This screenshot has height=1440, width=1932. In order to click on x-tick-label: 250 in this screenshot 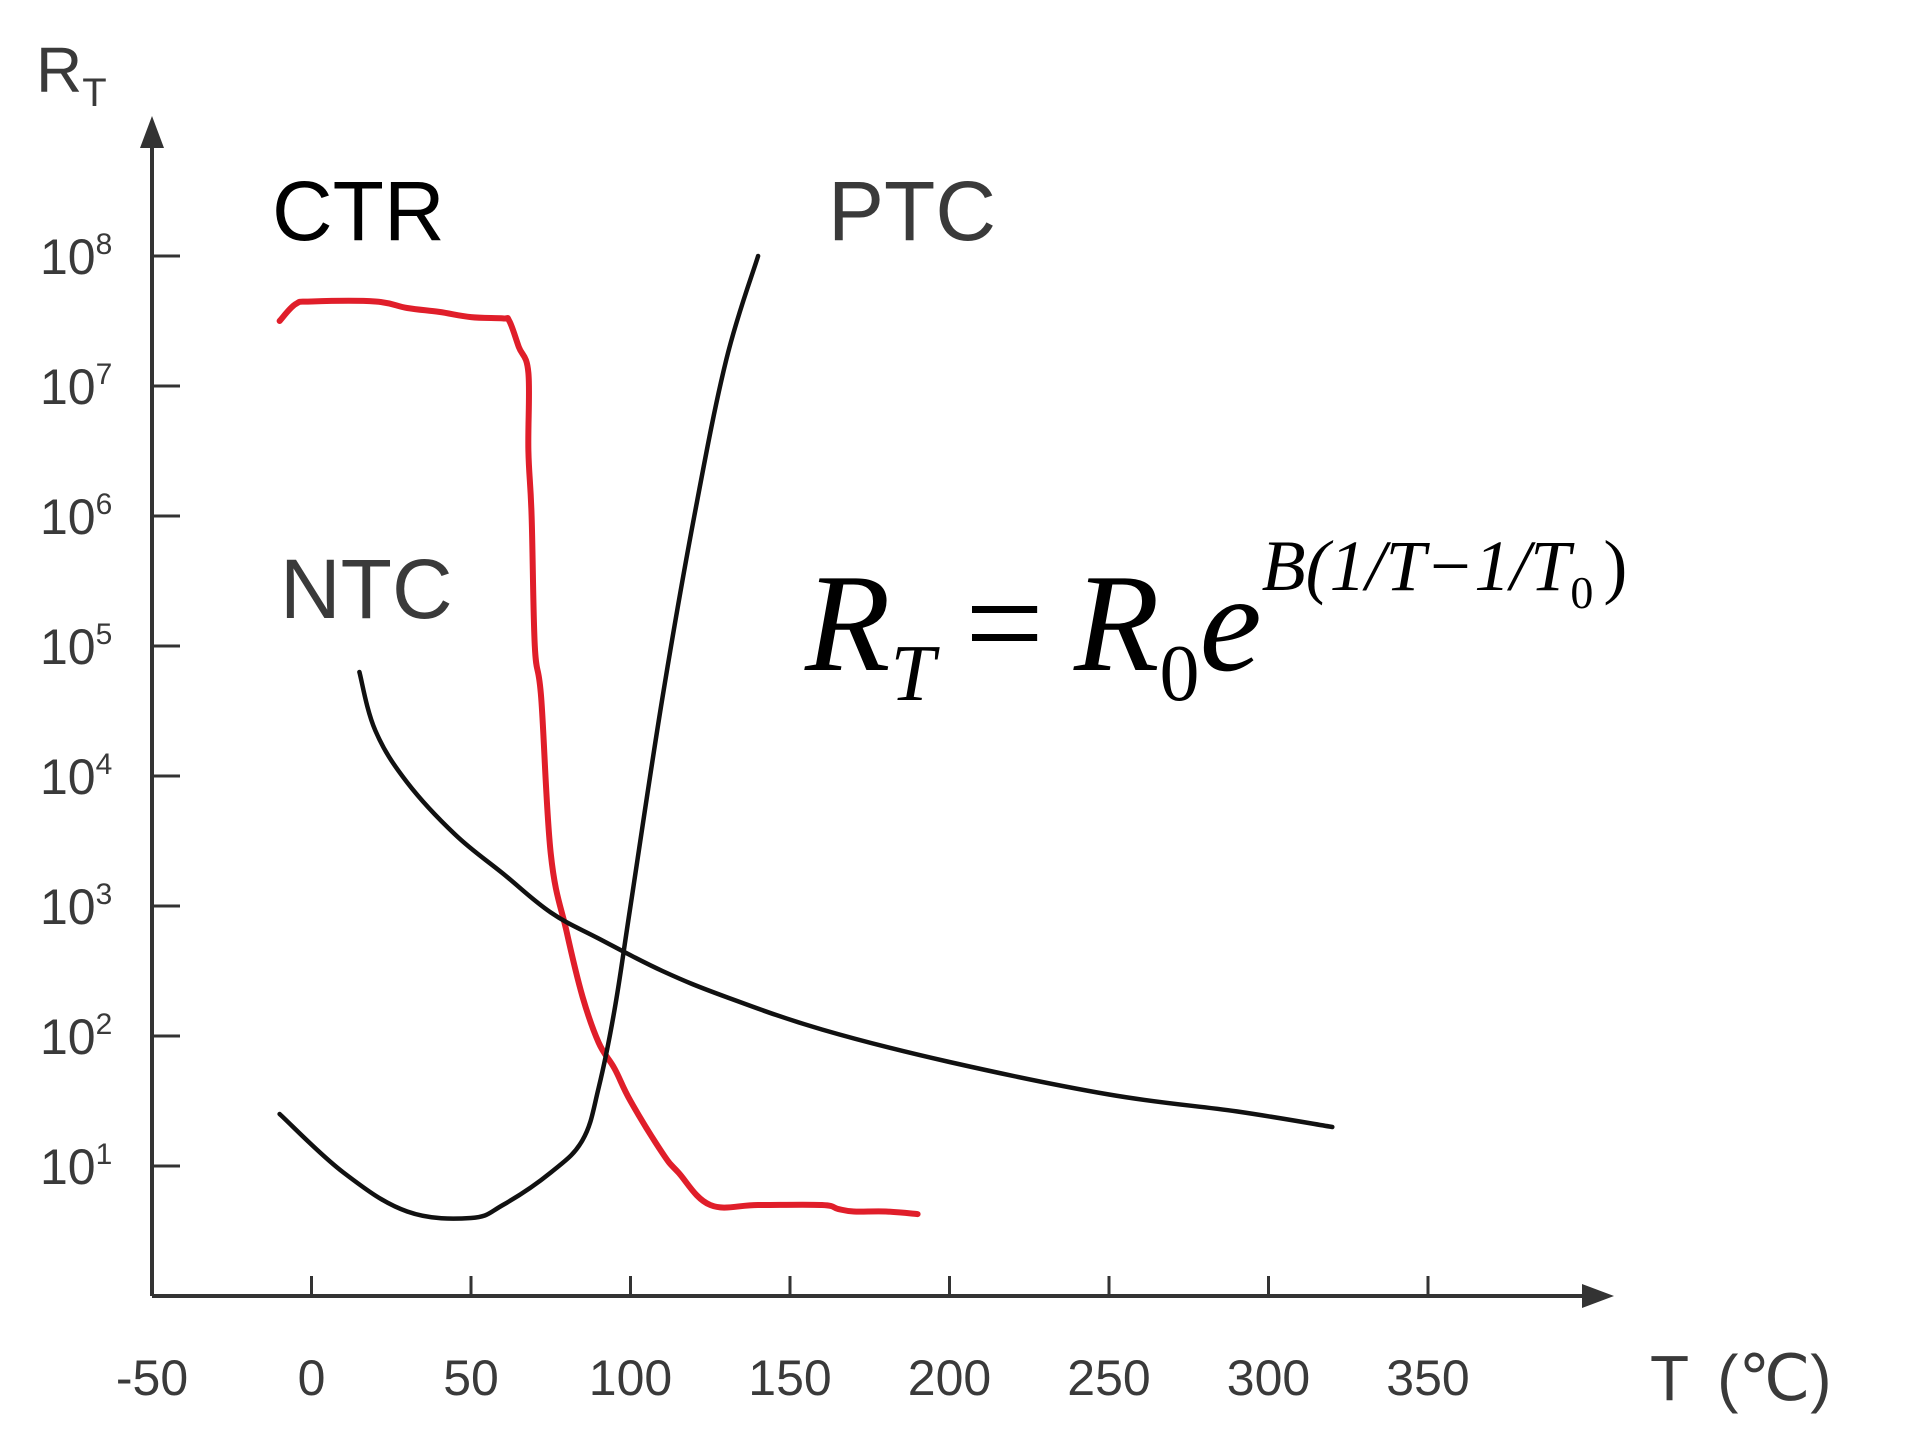, I will do `click(1108, 1378)`.